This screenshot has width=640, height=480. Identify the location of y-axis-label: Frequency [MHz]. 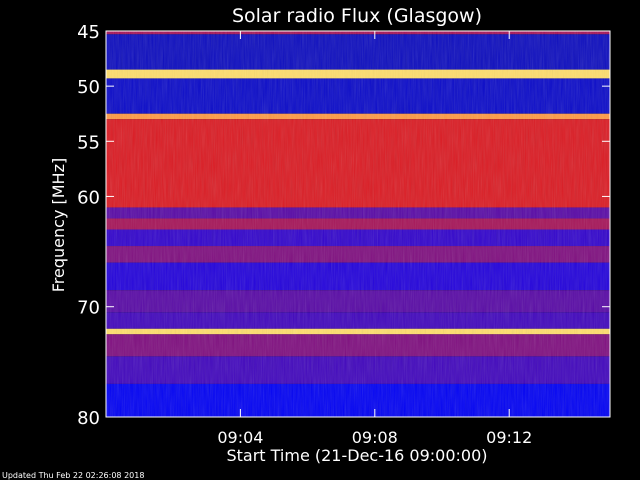
(58, 225).